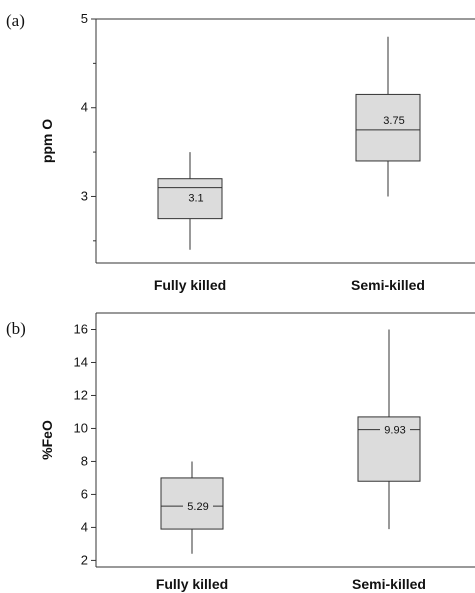 Image resolution: width=475 pixels, height=593 pixels. I want to click on box-fully-killed: 5.29, so click(192, 507).